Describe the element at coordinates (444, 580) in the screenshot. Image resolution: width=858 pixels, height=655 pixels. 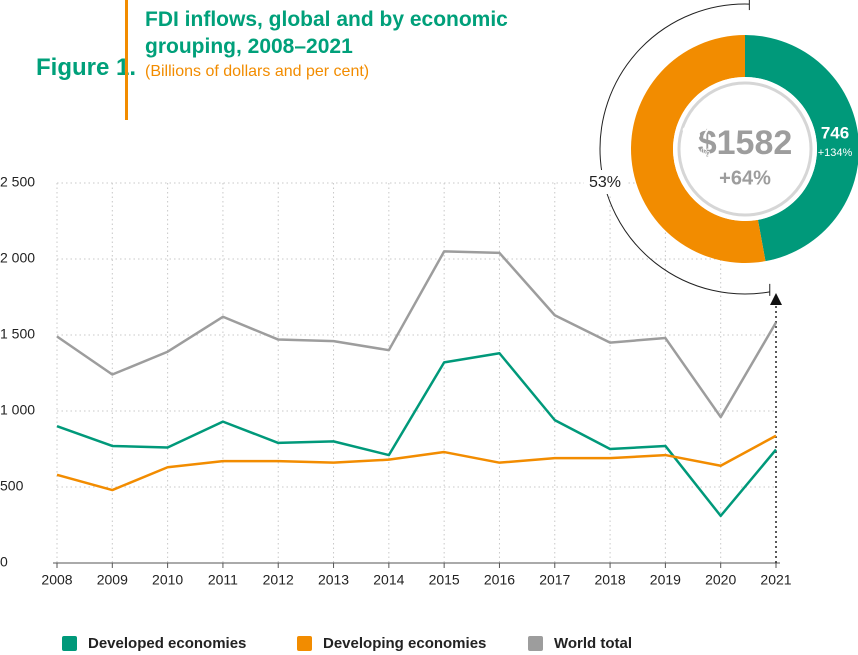
I see `x-tick-label: 2015` at that location.